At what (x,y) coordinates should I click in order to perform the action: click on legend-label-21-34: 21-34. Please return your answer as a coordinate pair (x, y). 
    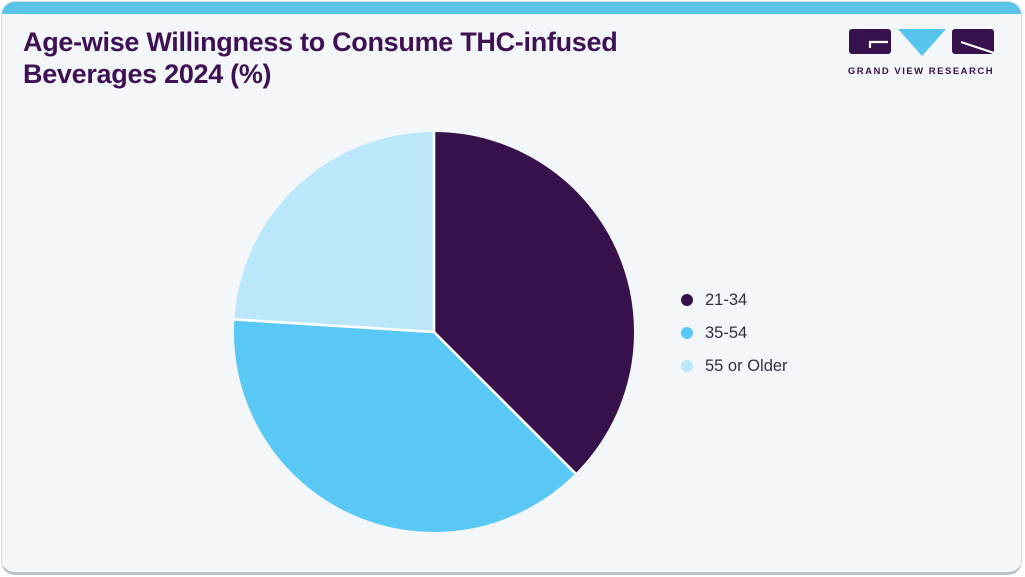
    Looking at the image, I should click on (726, 299).